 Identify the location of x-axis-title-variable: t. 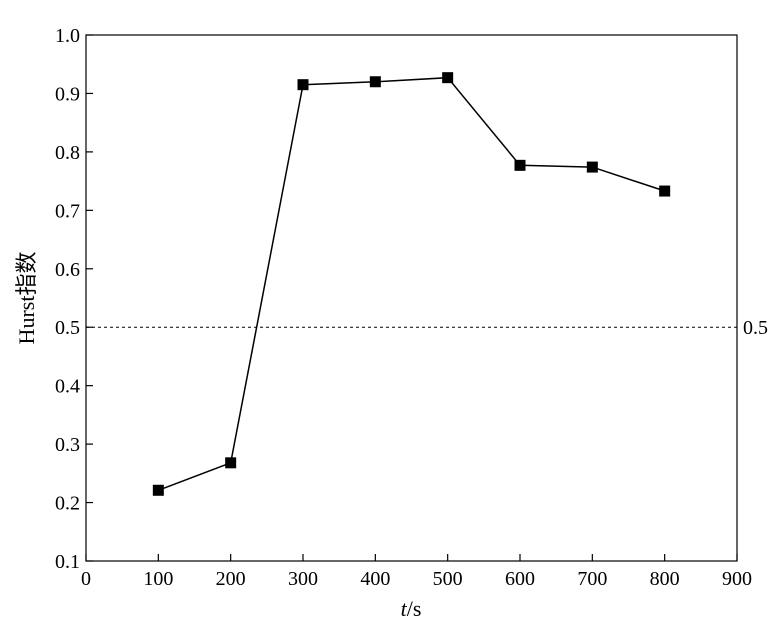
(404, 608).